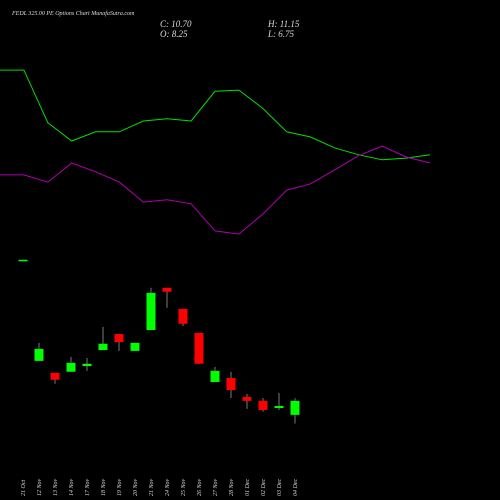  Describe the element at coordinates (281, 34) in the screenshot. I see `low-label: L: 6.75` at that location.